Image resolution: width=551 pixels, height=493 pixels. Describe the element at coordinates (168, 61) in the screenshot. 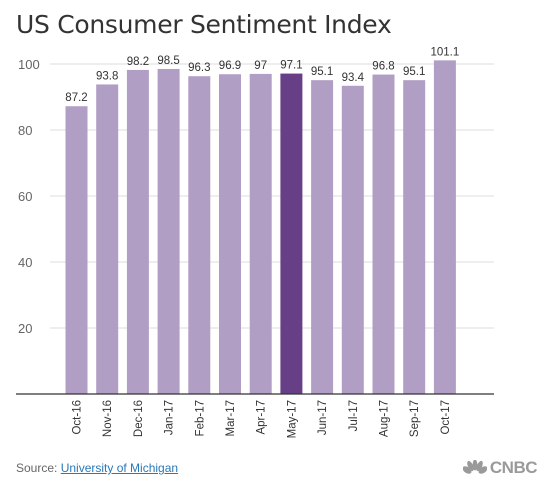

I see `value-label: 98.5` at that location.